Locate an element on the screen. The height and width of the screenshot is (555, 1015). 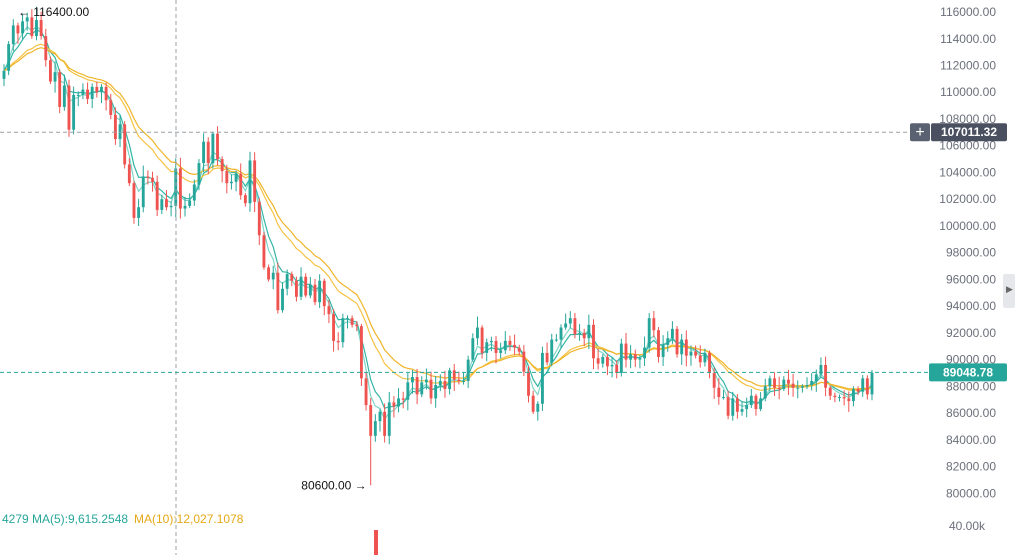
y-tick-label: 92000.00 is located at coordinates (971, 333).